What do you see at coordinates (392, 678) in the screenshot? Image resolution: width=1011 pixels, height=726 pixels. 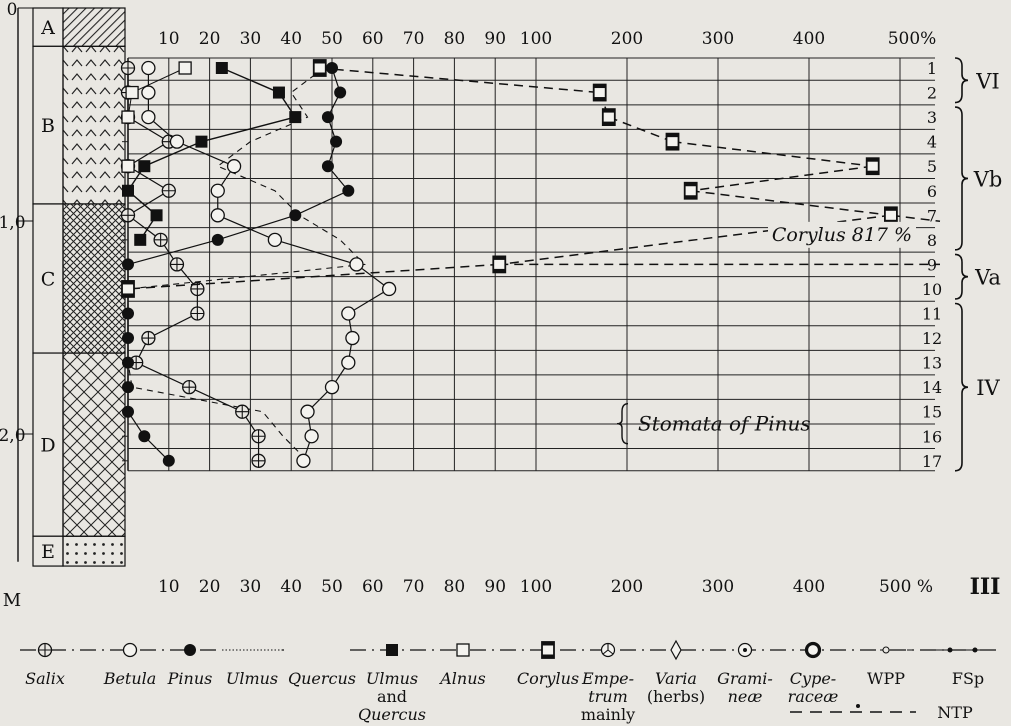 I see `legend-ulmus-quercus-label: Ulmus` at bounding box center [392, 678].